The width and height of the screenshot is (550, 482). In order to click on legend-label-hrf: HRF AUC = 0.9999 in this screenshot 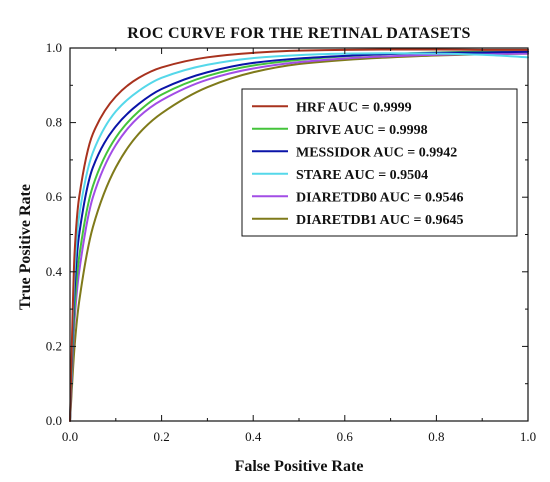, I will do `click(354, 107)`.